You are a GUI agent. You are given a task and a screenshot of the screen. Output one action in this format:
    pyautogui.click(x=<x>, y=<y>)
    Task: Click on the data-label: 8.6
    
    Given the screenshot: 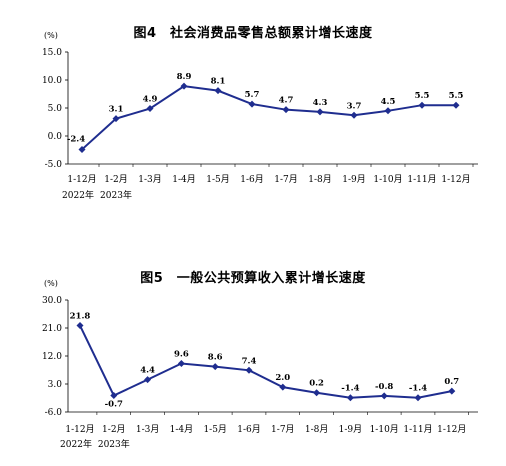 What is the action you would take?
    pyautogui.click(x=215, y=358)
    